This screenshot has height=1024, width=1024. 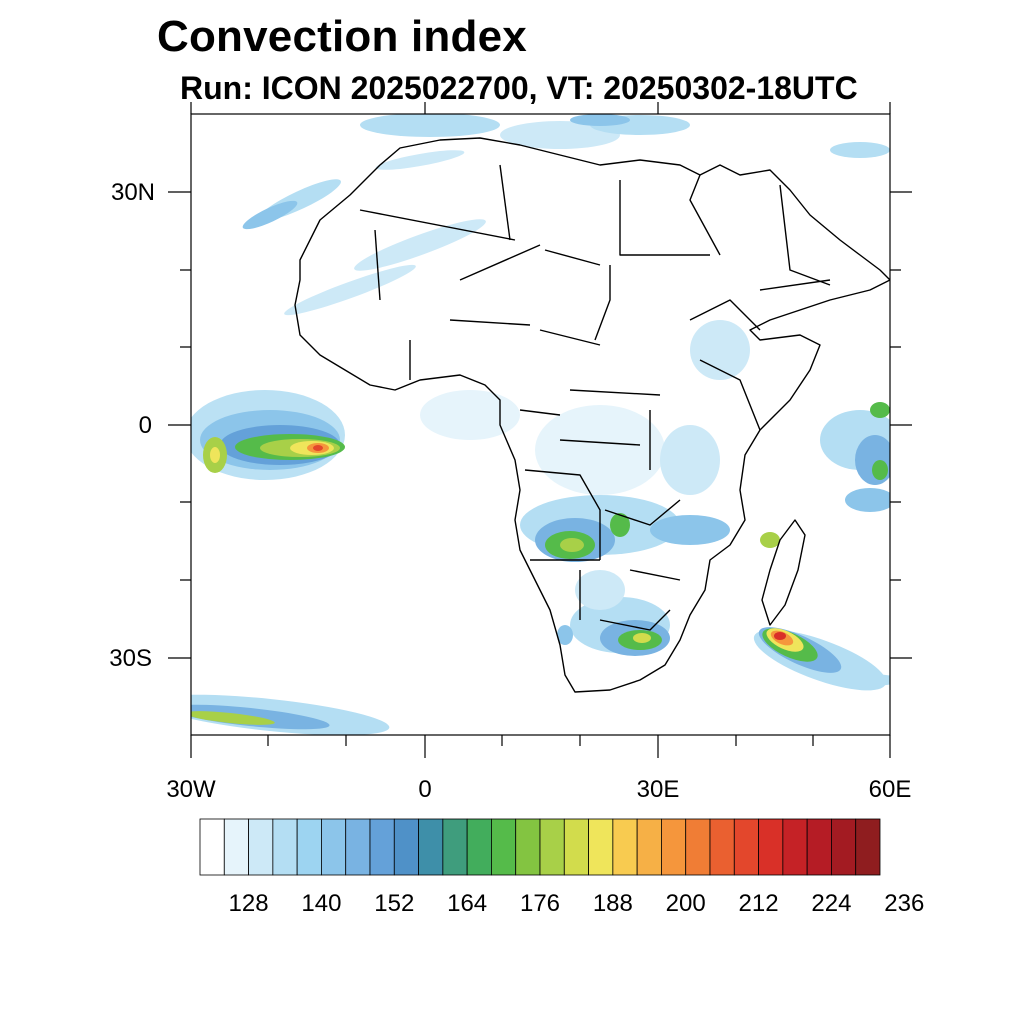 What do you see at coordinates (904, 903) in the screenshot?
I see `colorbar-tick-label: 236` at bounding box center [904, 903].